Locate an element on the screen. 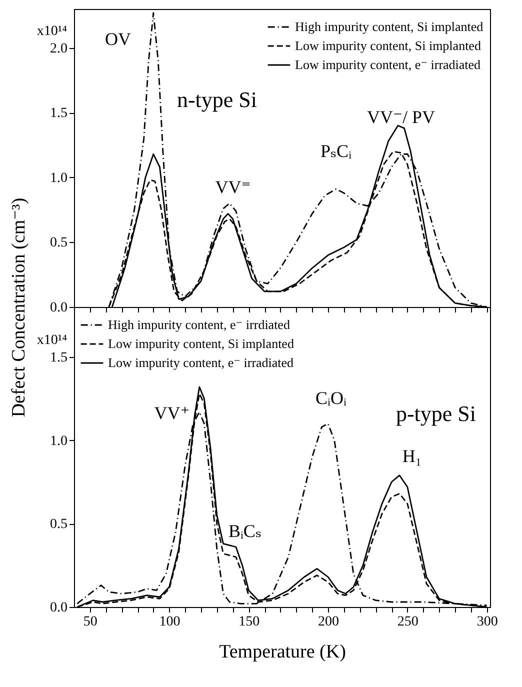  x-tick-label: 300 is located at coordinates (487, 622).